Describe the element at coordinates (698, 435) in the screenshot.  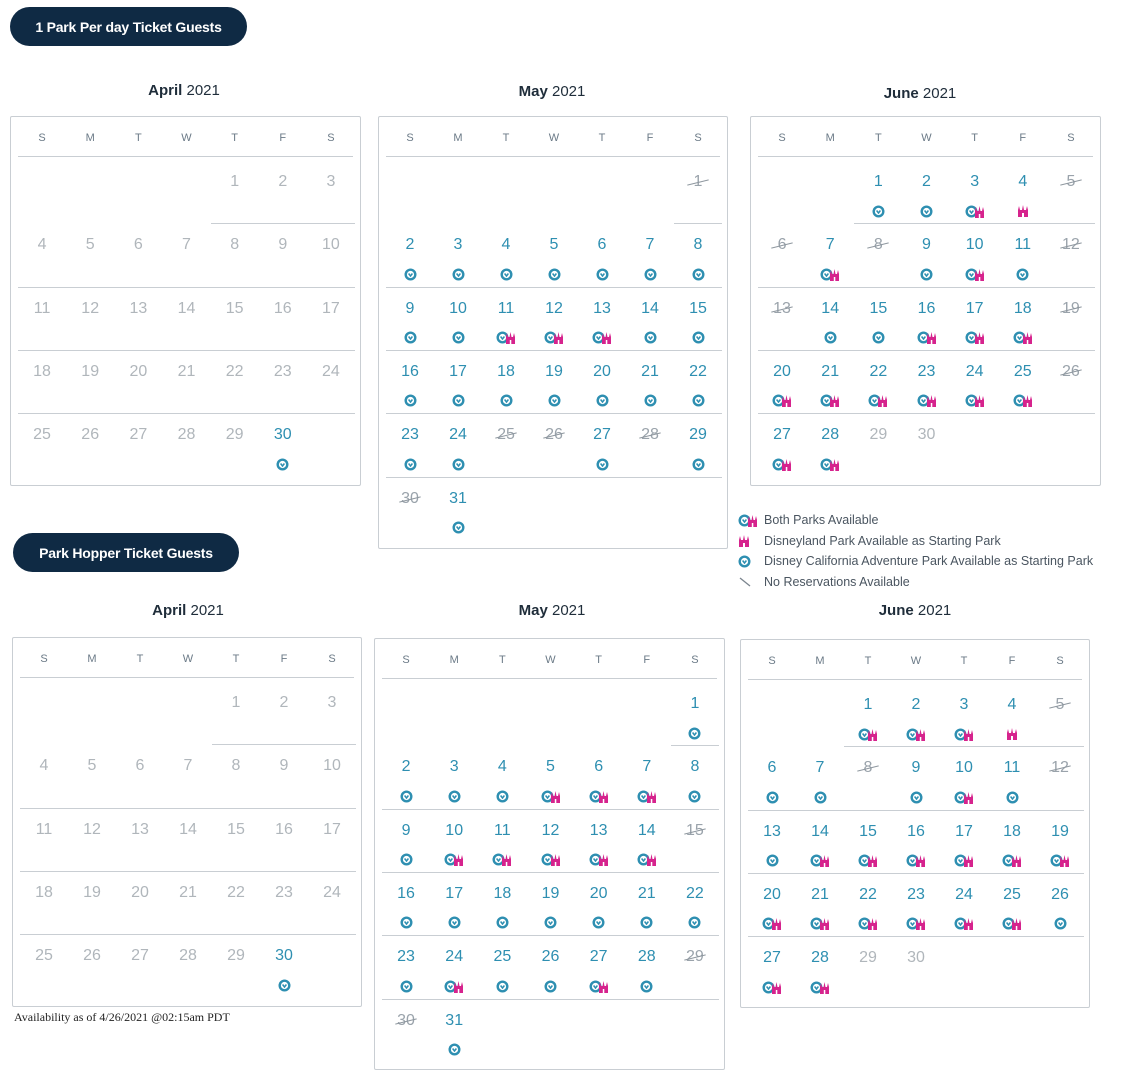
I see `day-cell: 29` at that location.